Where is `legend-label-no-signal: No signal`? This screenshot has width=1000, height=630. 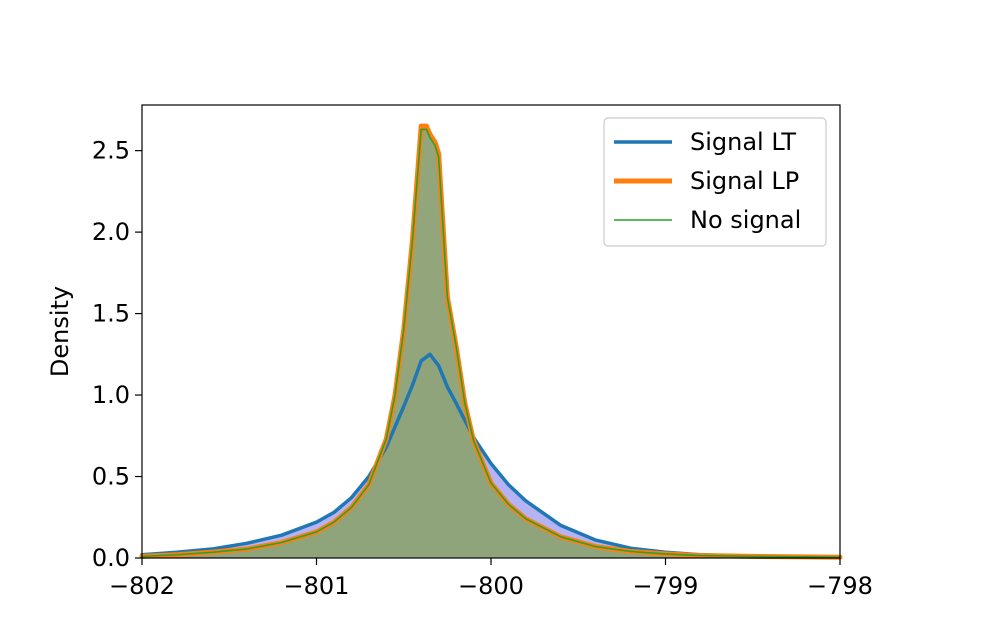
legend-label-no-signal: No signal is located at coordinates (745, 220).